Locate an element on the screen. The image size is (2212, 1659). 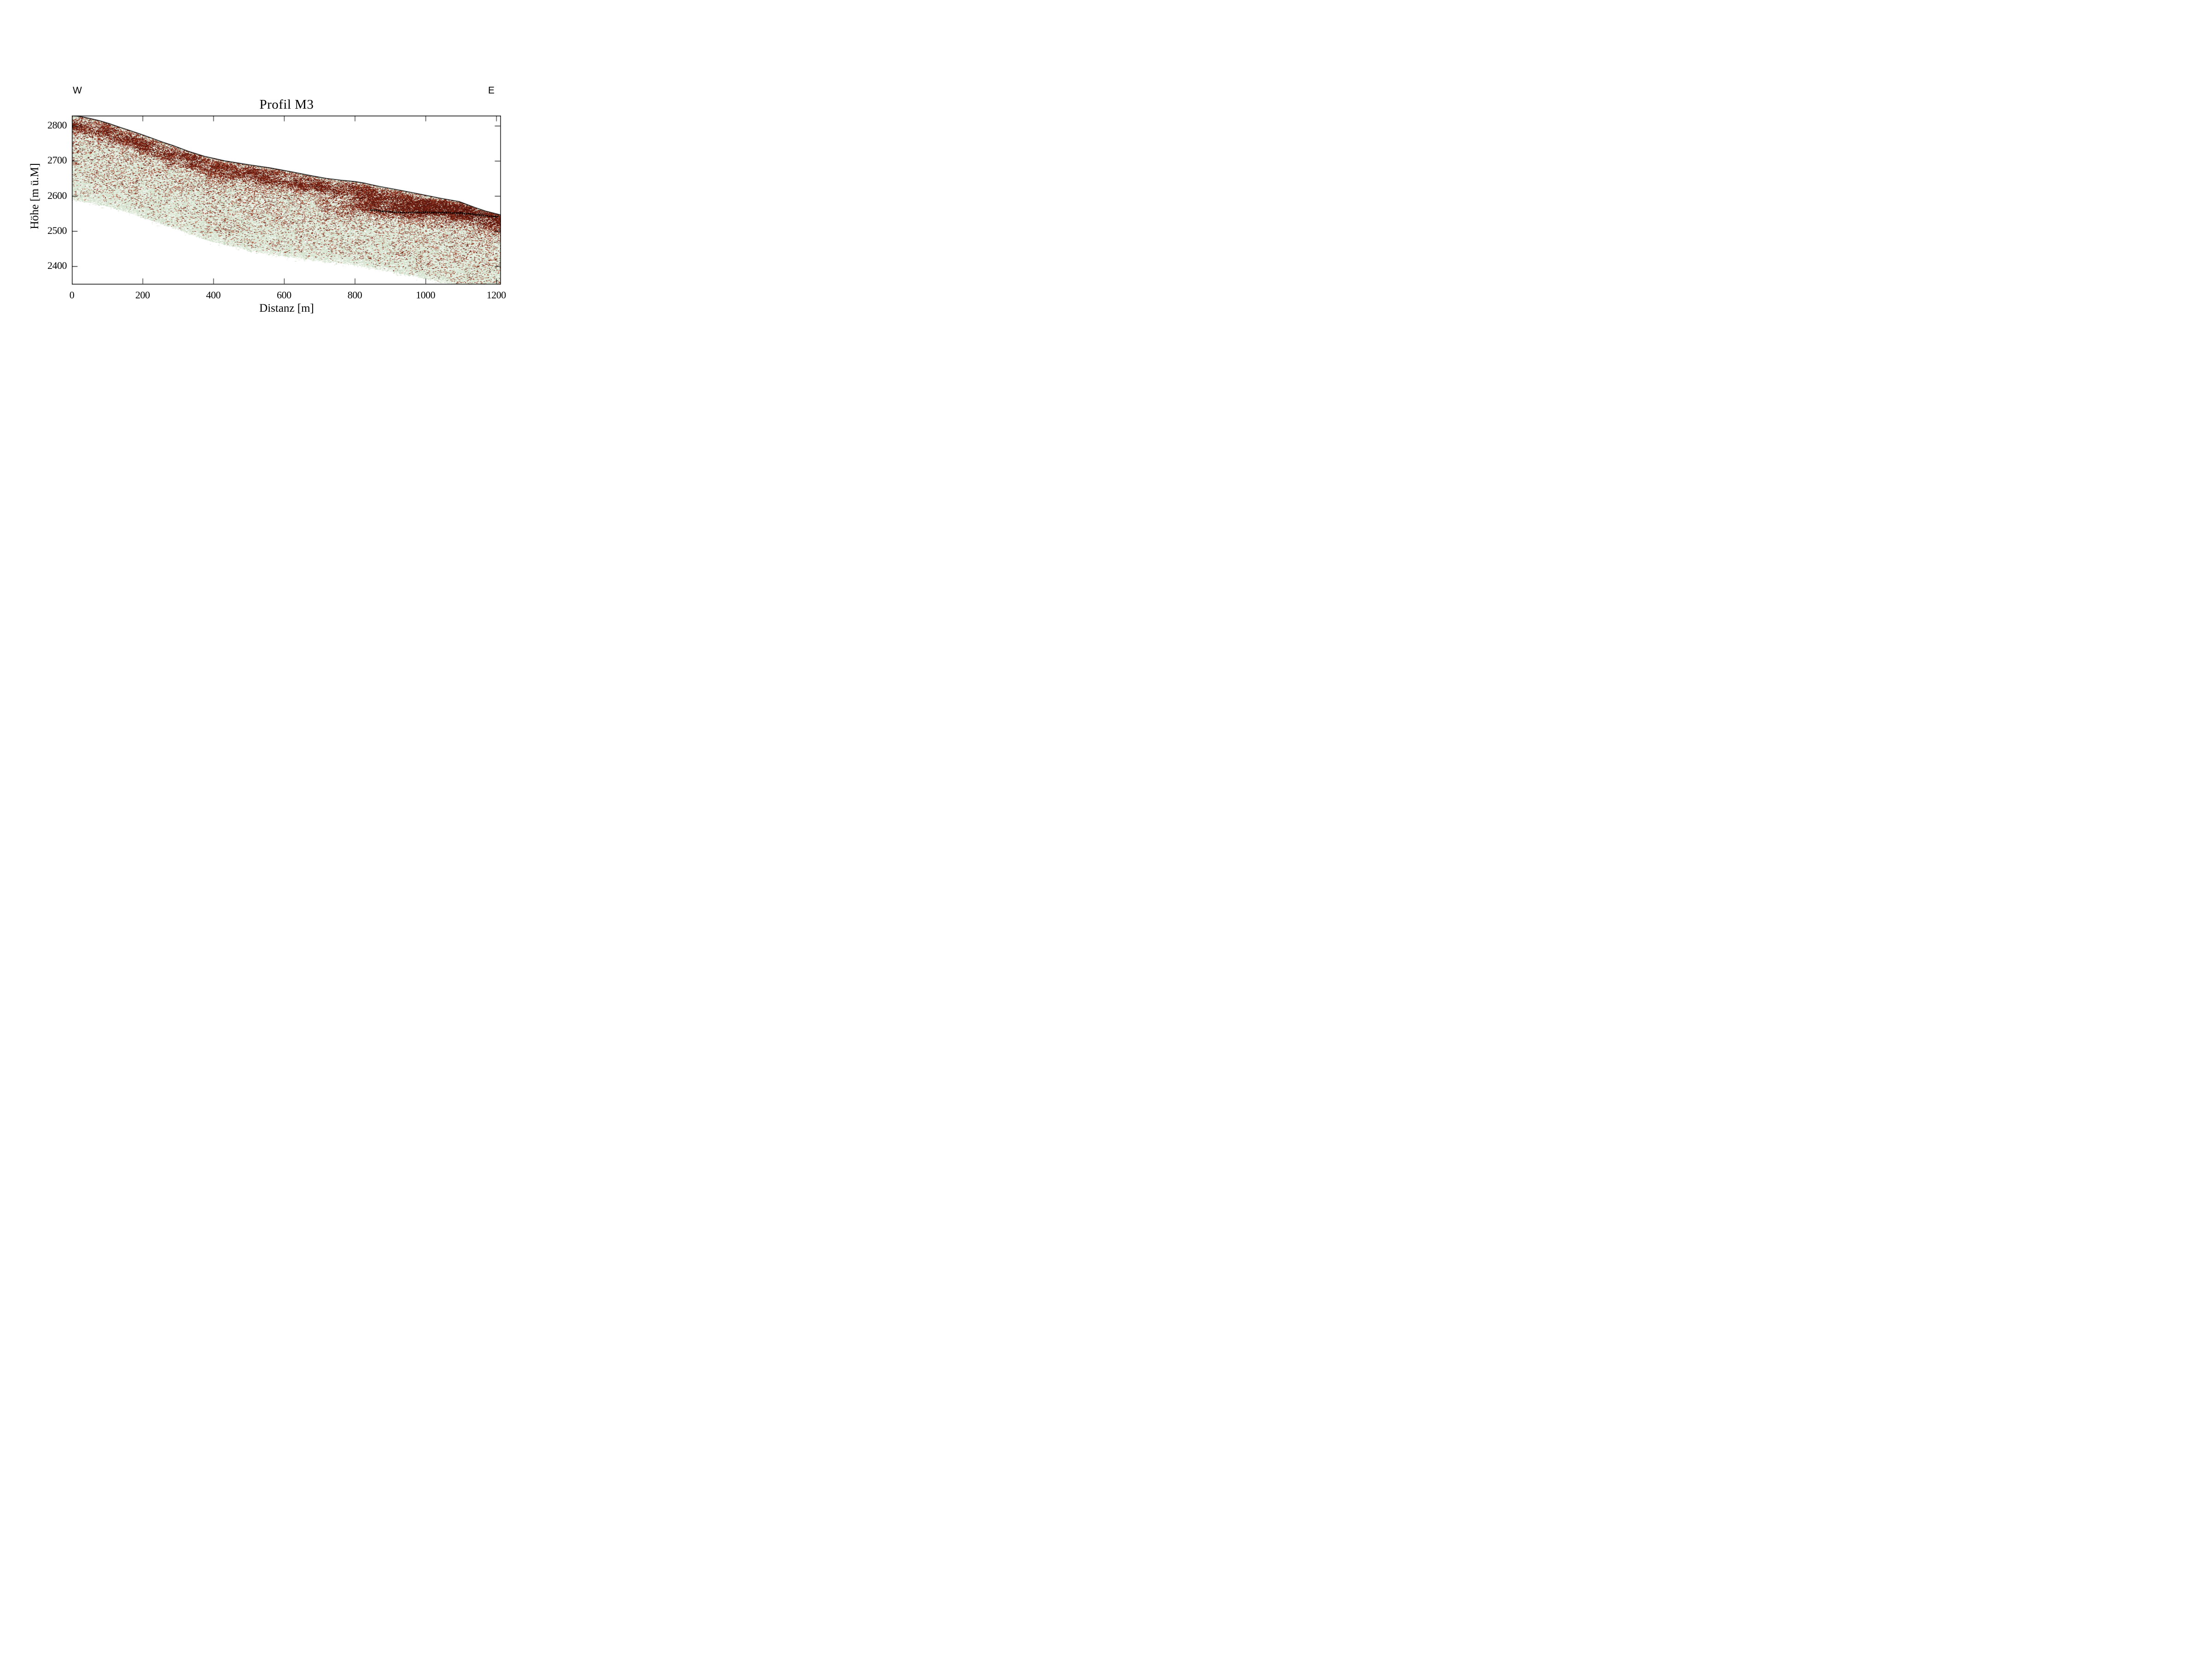
x-tick-label: 800 is located at coordinates (355, 295).